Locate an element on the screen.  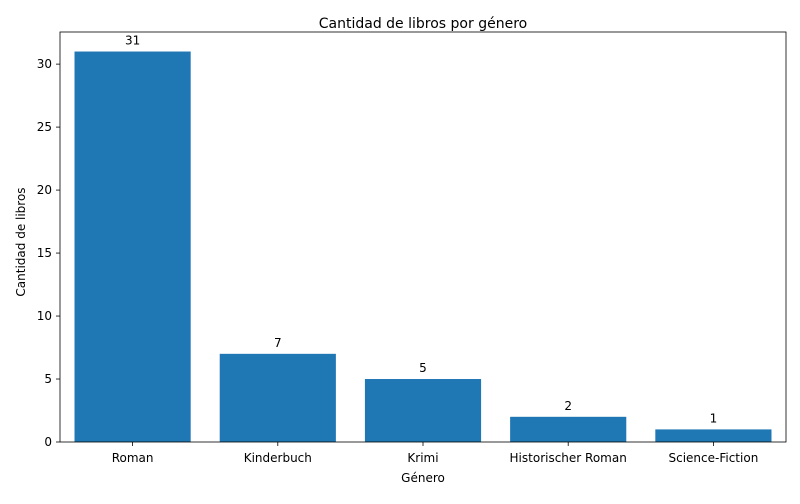
bar-value-label: 7 is located at coordinates (278, 343).